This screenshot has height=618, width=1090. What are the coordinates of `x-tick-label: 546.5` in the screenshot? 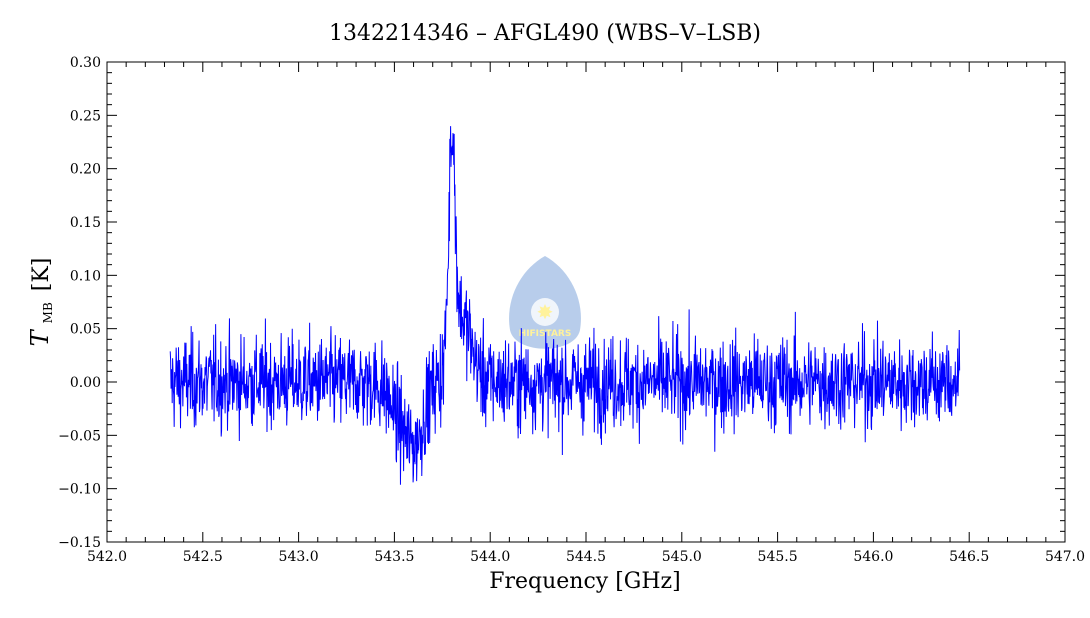 It's located at (969, 557).